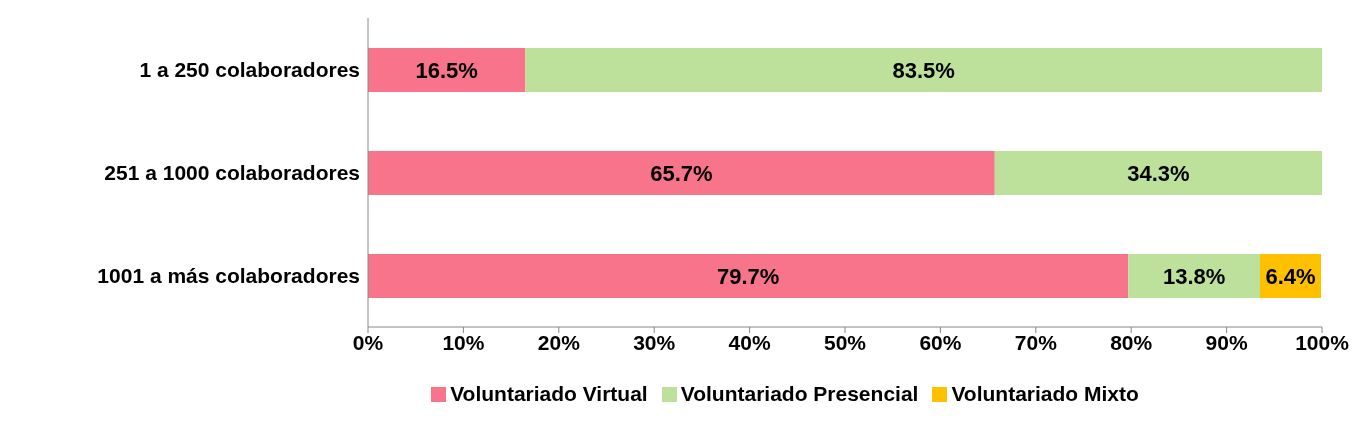  Describe the element at coordinates (1045, 394) in the screenshot. I see `legend-label: Voluntariado Mixto` at that location.